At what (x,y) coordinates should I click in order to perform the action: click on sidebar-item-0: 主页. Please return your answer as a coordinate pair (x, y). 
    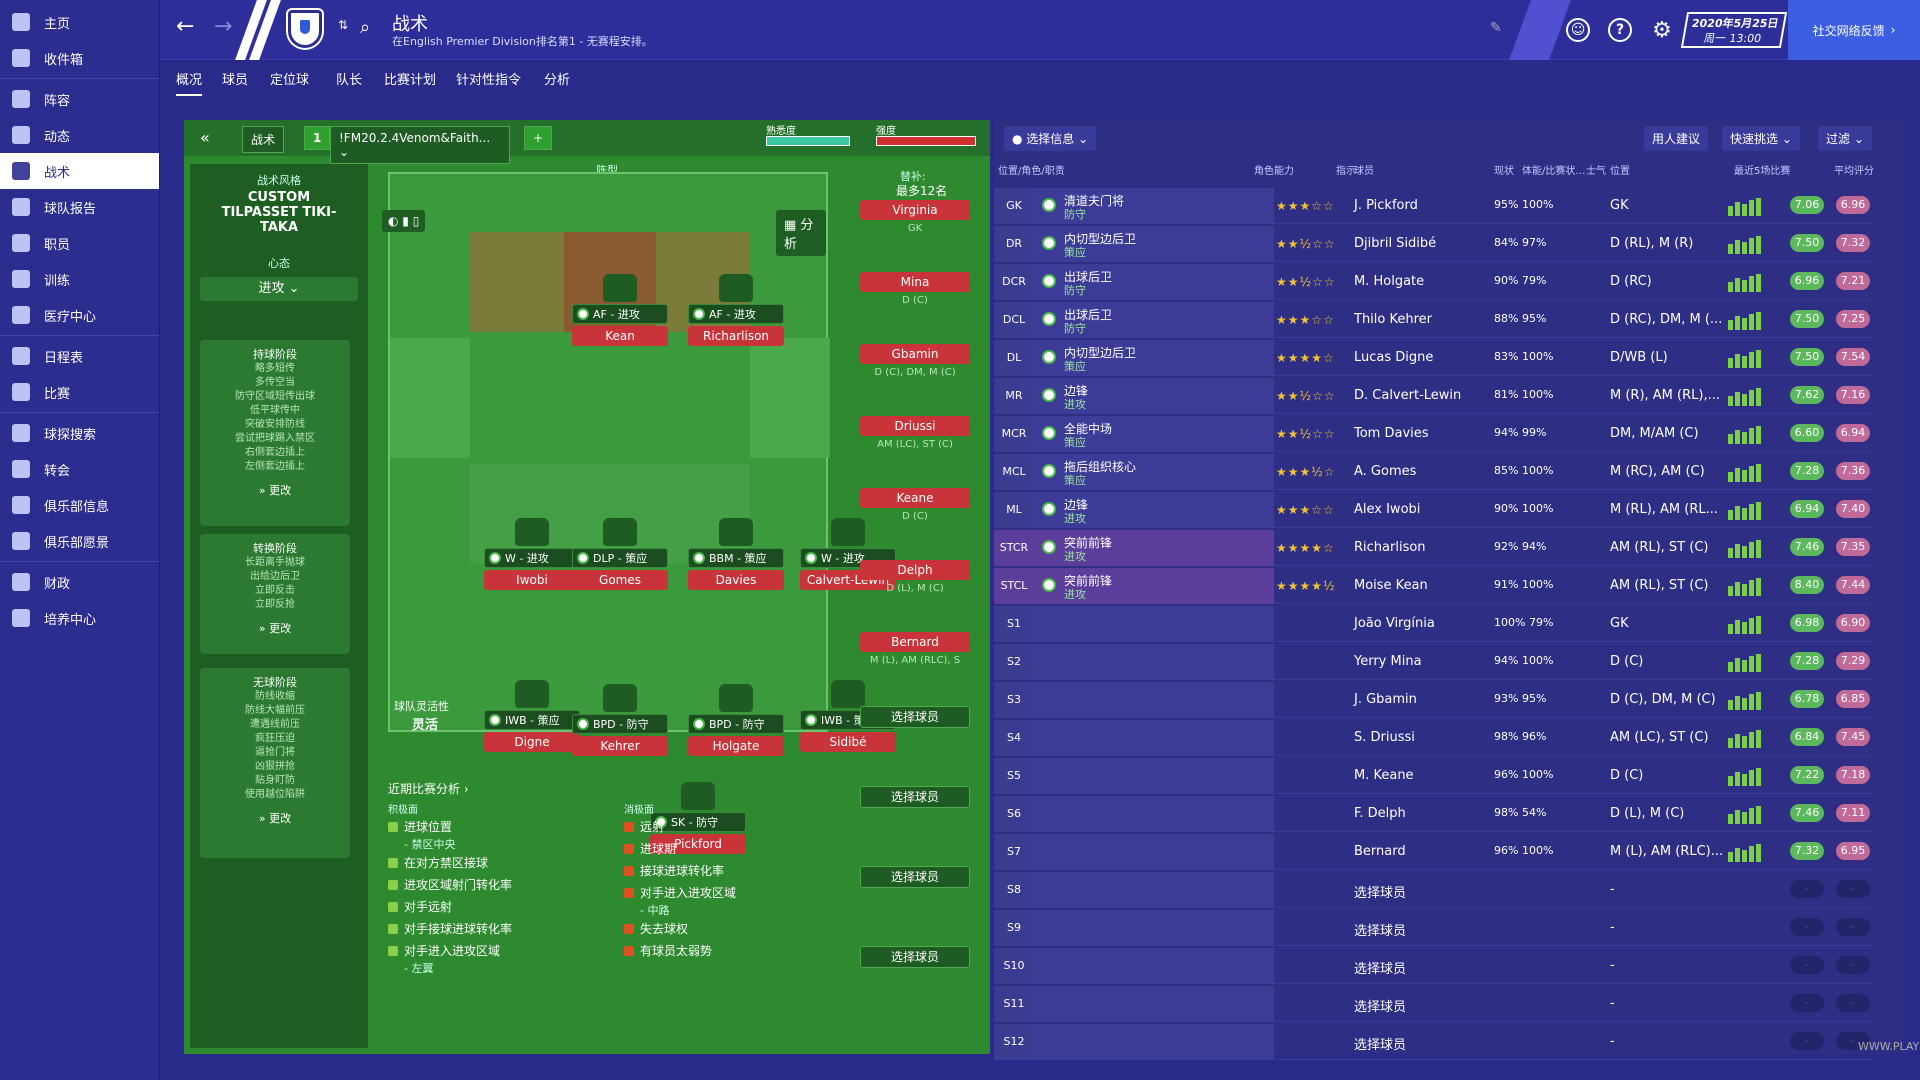
    Looking at the image, I should click on (79, 22).